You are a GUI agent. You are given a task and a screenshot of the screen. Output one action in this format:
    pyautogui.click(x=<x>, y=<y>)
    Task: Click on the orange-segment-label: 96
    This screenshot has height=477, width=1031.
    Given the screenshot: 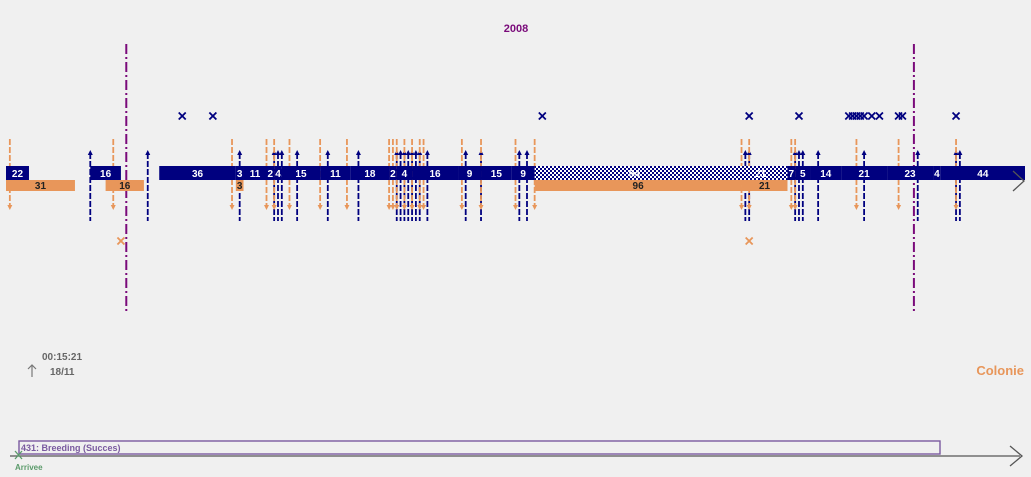 What is the action you would take?
    pyautogui.click(x=639, y=186)
    